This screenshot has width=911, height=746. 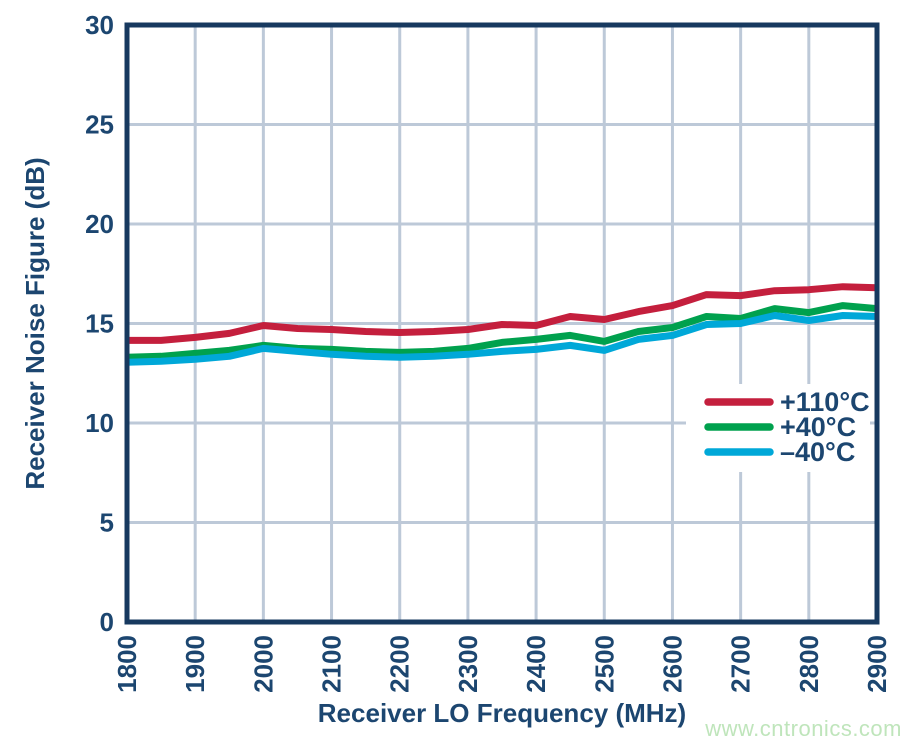 What do you see at coordinates (877, 664) in the screenshot?
I see `x-tick-label: 2900` at bounding box center [877, 664].